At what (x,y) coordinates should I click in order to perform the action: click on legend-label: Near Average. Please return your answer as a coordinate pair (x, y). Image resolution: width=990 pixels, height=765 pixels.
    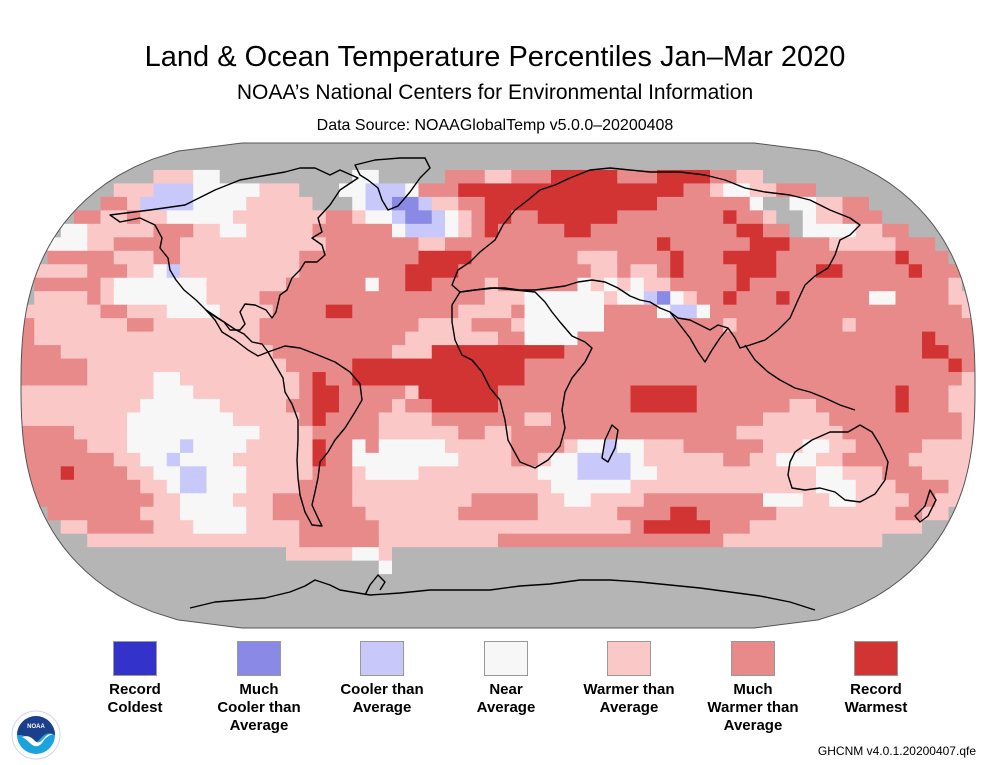
    Looking at the image, I should click on (506, 698).